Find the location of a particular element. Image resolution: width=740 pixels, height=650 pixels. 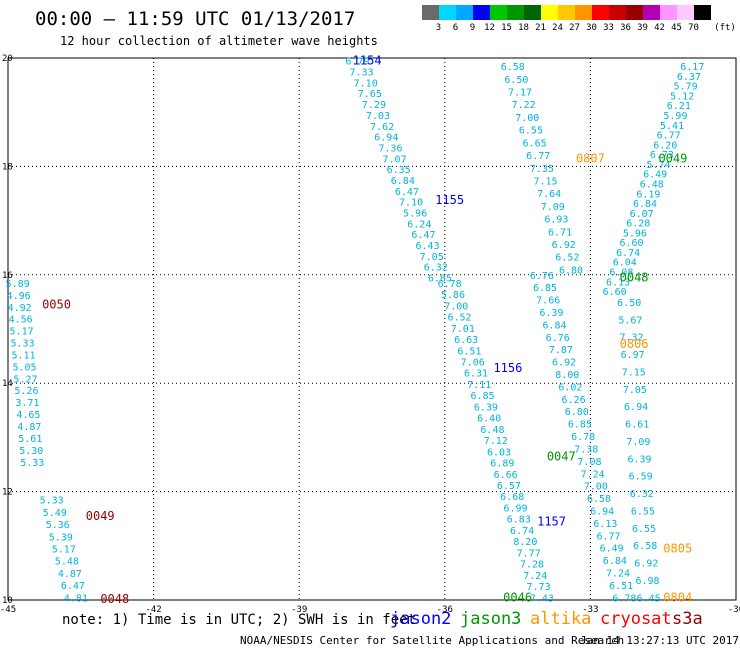

wave-height-value: 4.87 is located at coordinates (29, 427).